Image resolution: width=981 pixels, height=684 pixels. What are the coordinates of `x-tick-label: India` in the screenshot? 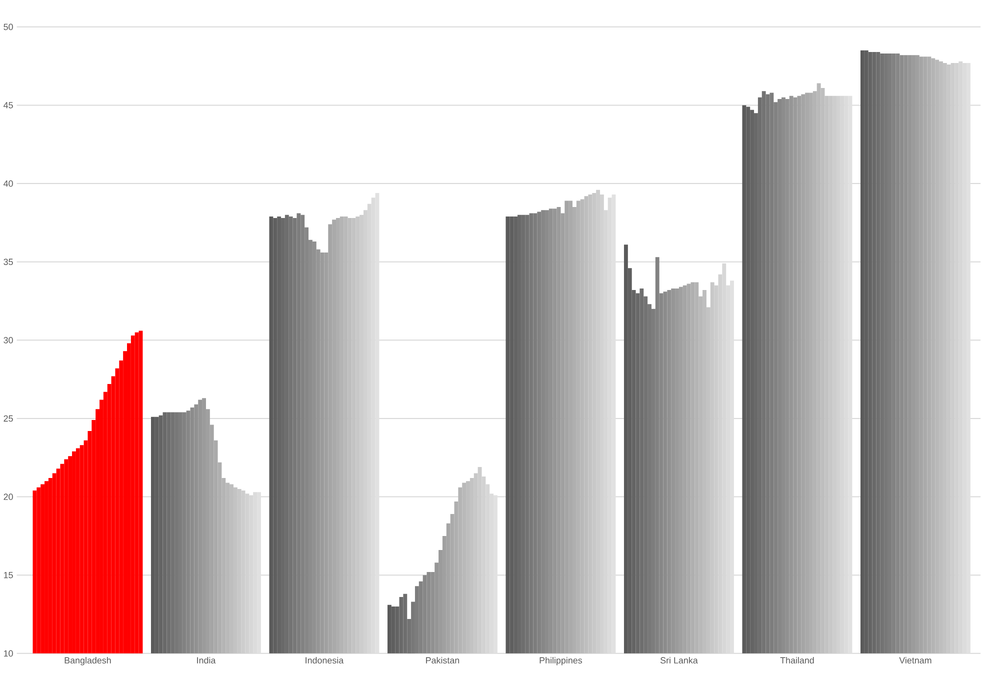 It's located at (206, 660).